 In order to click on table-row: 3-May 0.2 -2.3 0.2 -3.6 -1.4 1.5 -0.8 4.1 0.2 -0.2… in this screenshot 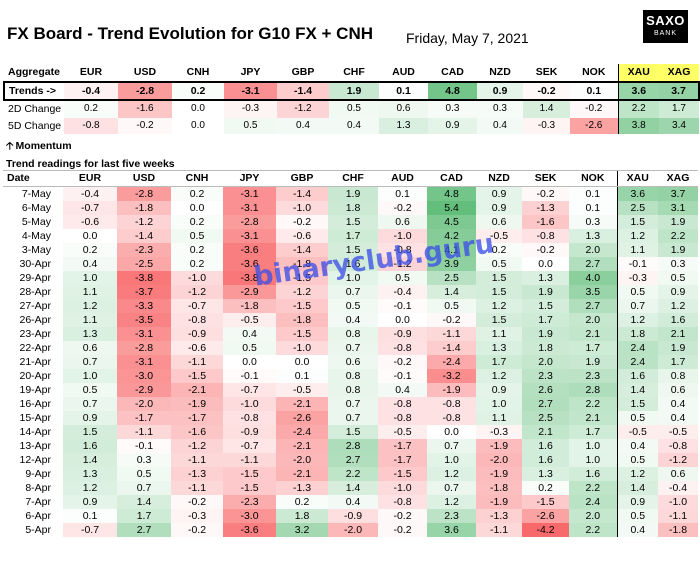, I will do `click(350, 250)`.